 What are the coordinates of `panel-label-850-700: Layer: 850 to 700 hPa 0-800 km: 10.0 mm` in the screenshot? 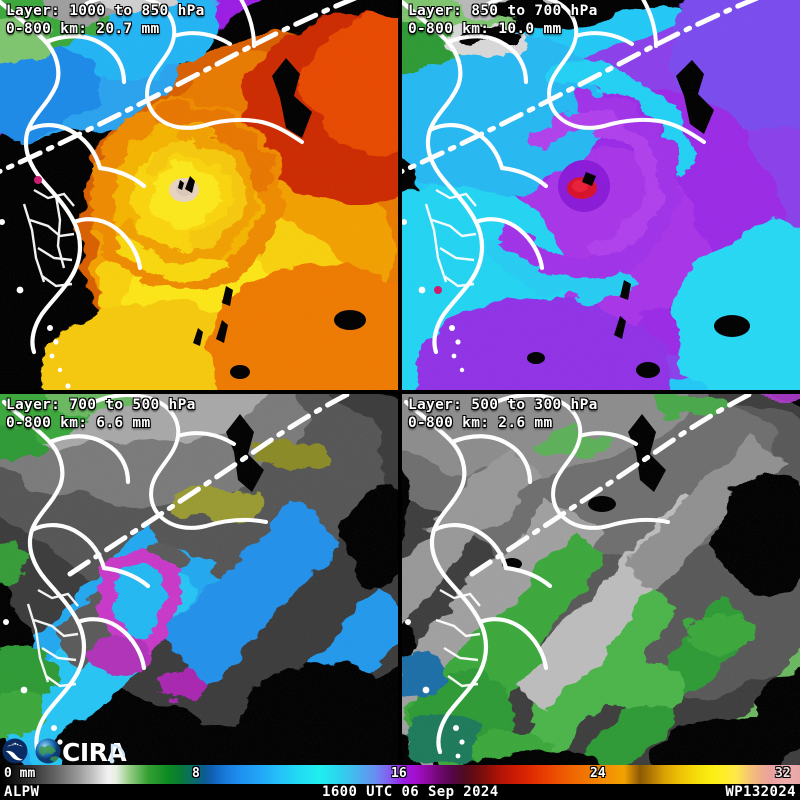 It's located at (503, 20).